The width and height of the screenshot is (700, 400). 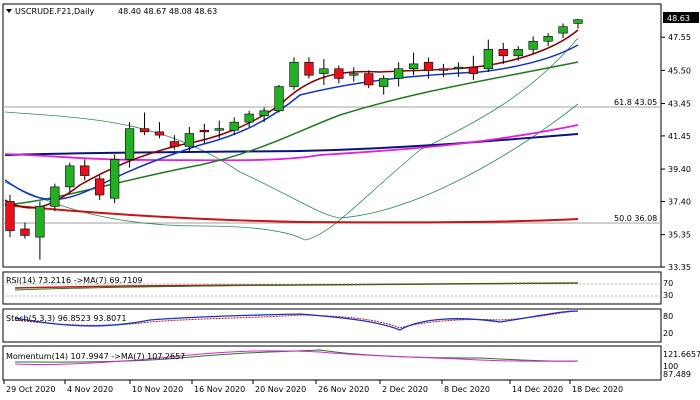 I want to click on momentum-panel-frame, so click(x=332, y=363).